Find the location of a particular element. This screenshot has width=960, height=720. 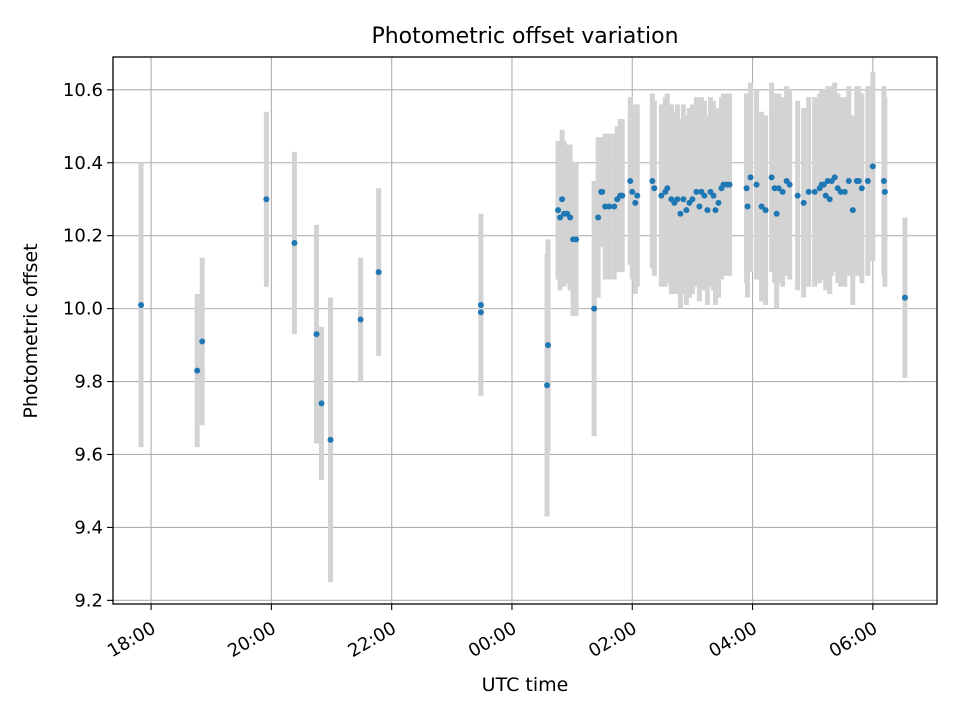

y-tick-label: 9.8 is located at coordinates (88, 382).